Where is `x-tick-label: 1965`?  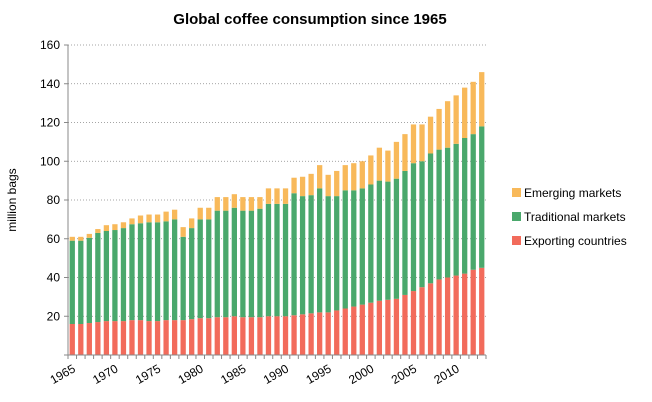 x-tick-label: 1965 is located at coordinates (63, 374).